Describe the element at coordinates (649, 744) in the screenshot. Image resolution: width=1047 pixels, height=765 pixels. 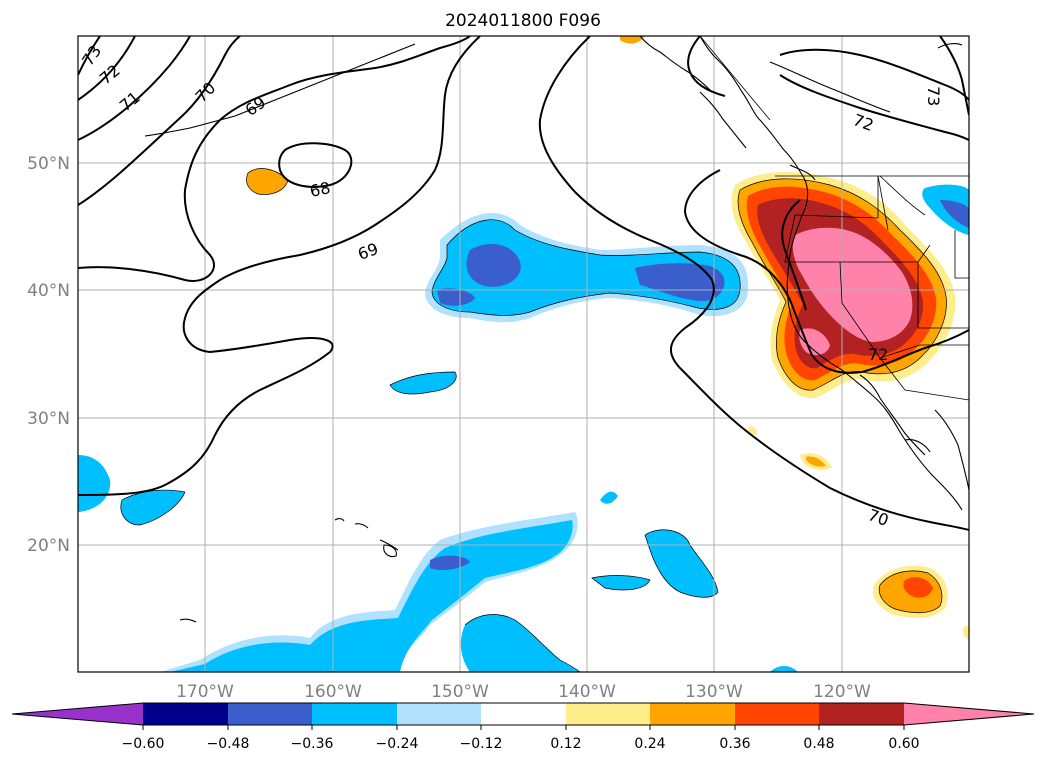
I see `colorbar-tick-label-7: 0.24` at that location.